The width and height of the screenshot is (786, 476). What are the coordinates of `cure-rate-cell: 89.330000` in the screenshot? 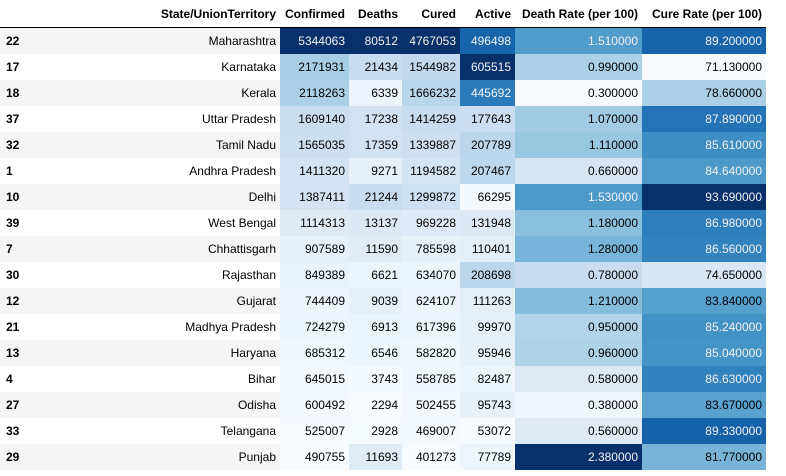 It's located at (704, 431).